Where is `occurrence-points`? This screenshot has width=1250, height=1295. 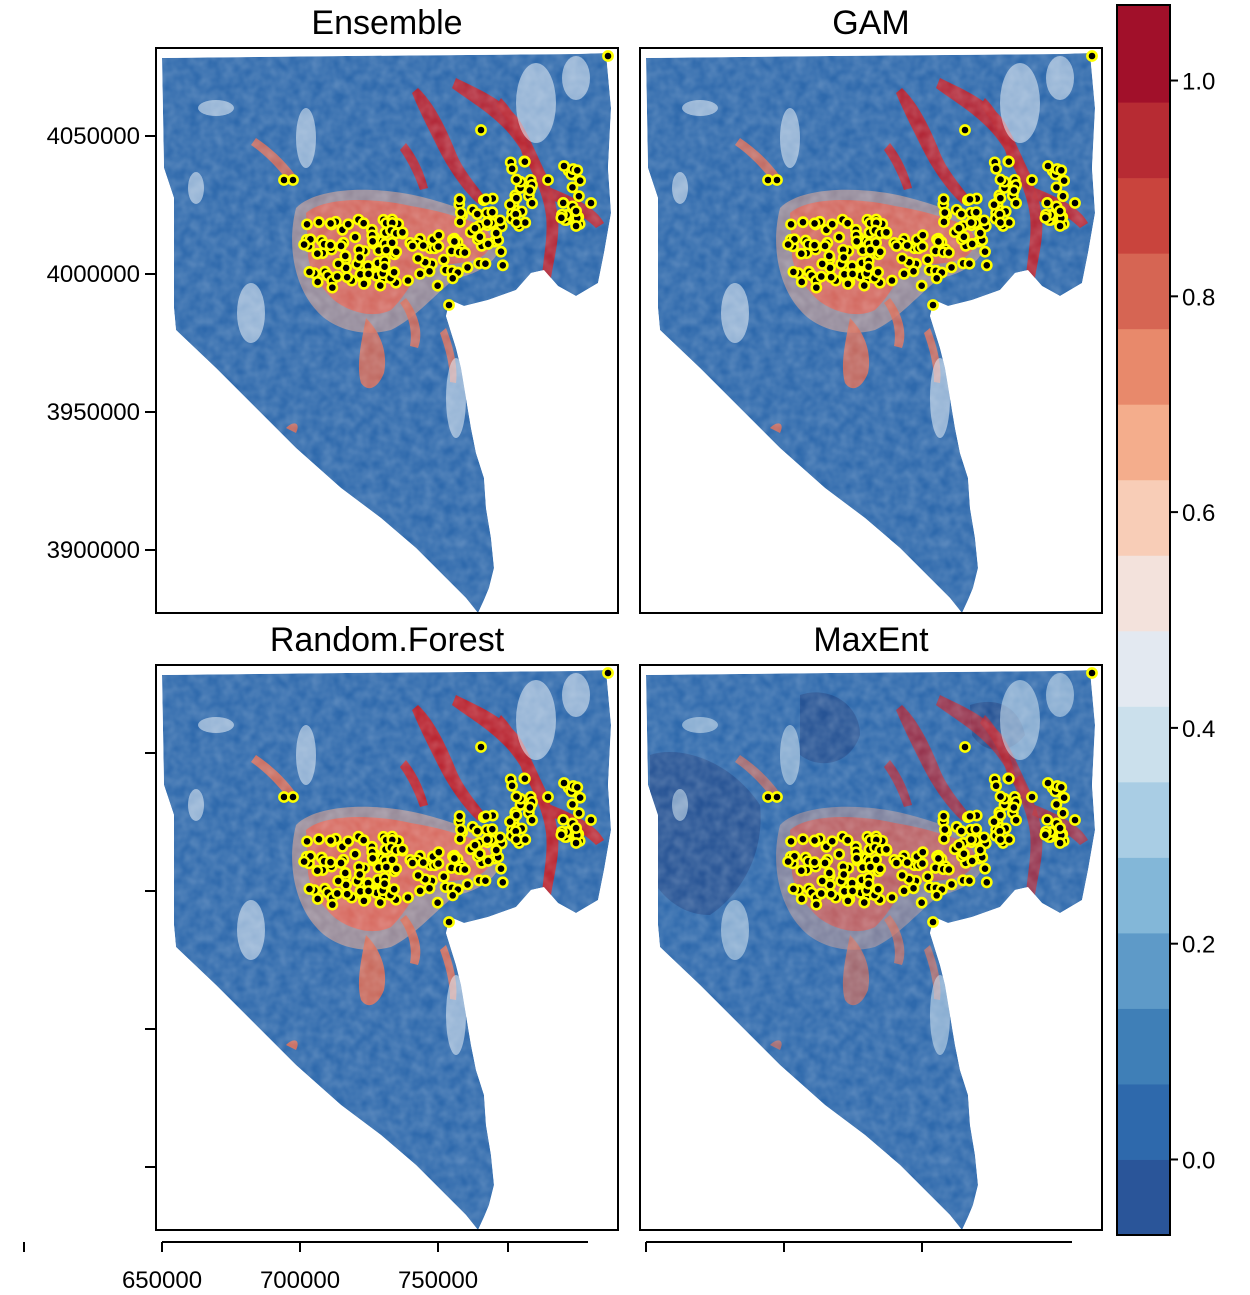 occurrence-points is located at coordinates (446, 797).